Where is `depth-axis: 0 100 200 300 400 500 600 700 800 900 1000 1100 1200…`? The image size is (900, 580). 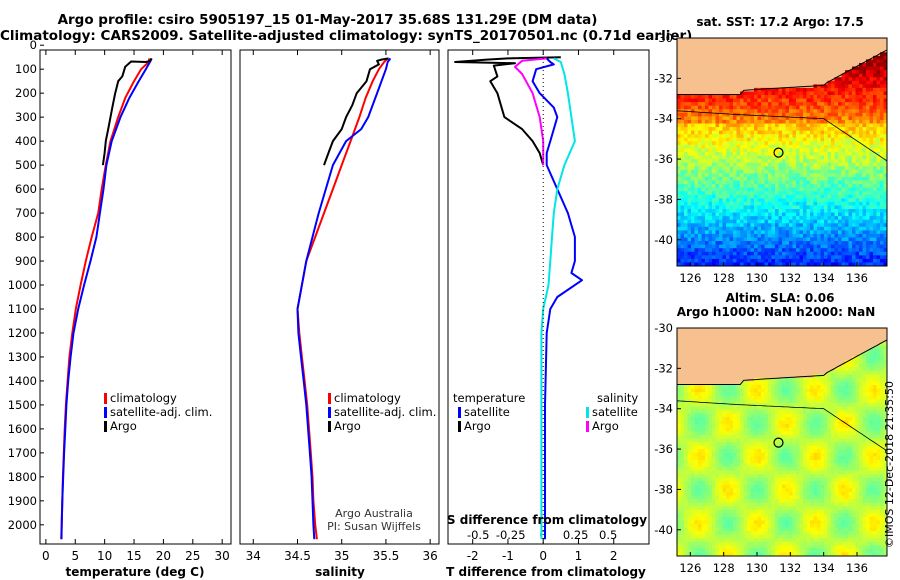
depth-axis: 0 100 200 300 400 500 600 700 800 900 1000 1100 1200… is located at coordinates (26, 285).